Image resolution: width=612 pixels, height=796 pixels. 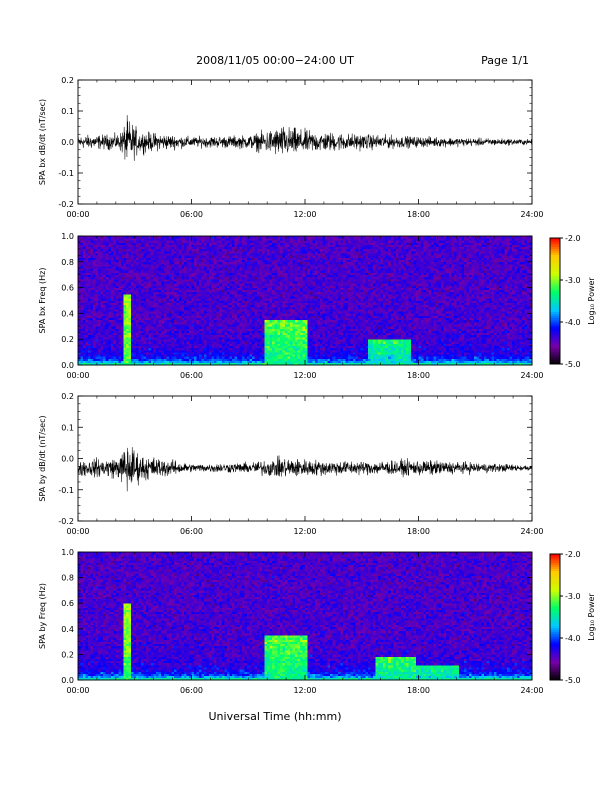 I want to click on page-number: Page 1/1, so click(x=505, y=60).